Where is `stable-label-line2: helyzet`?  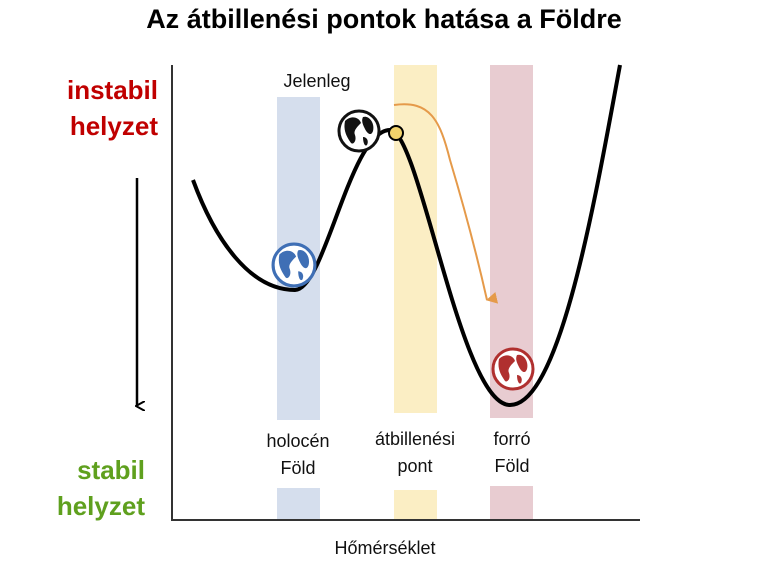
stable-label-line2: helyzet is located at coordinates (100, 506).